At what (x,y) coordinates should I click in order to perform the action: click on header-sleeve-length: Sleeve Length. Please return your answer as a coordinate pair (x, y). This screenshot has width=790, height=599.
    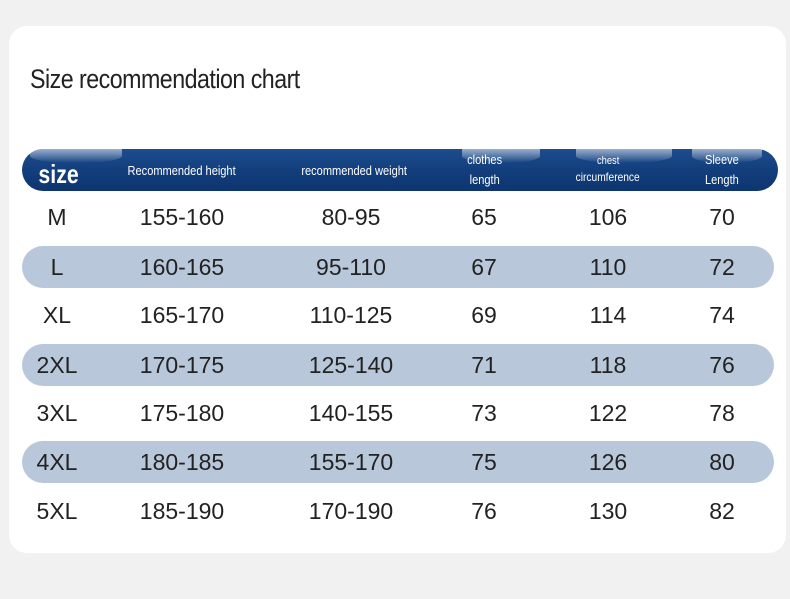
    Looking at the image, I should click on (722, 169).